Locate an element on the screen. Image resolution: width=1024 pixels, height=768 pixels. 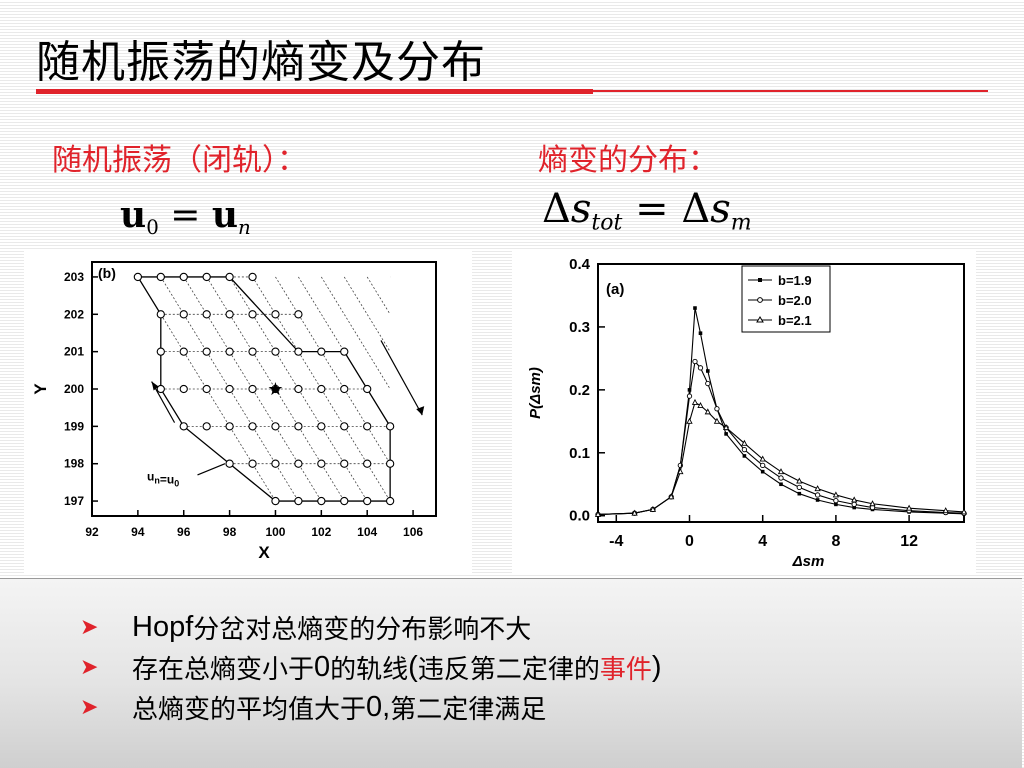
bullet-item-3: ➤ 总熵变的平均值大于 0, 第二定律满足 is located at coordinates (313, 707).